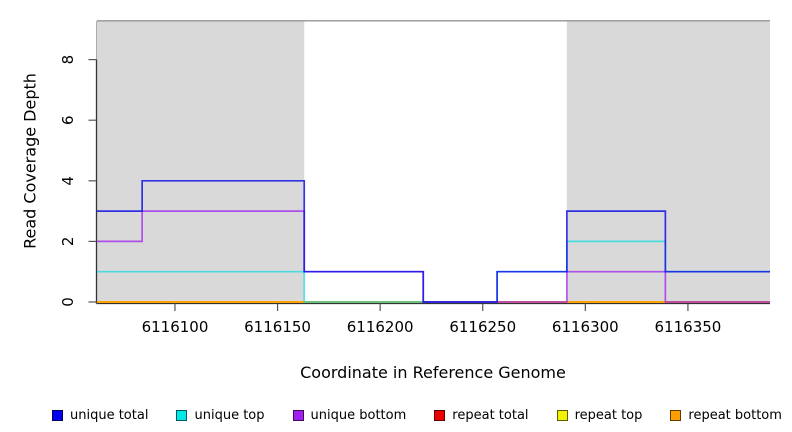 This screenshot has height=432, width=792. Describe the element at coordinates (490, 415) in the screenshot. I see `legend-label: repeat total` at that location.